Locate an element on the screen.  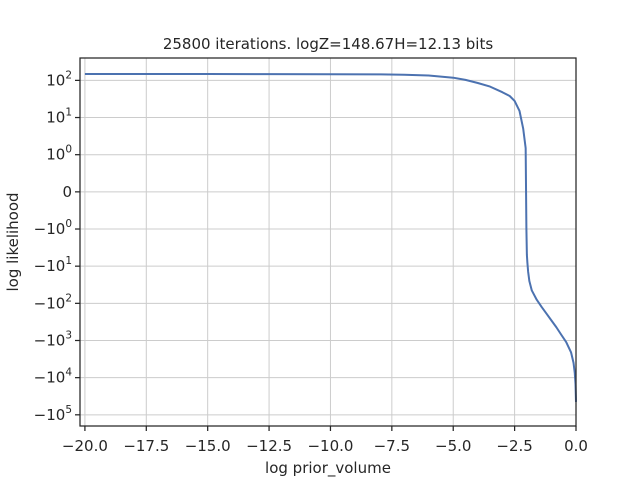
y-tick-label: 10¹ is located at coordinates (59, 117).